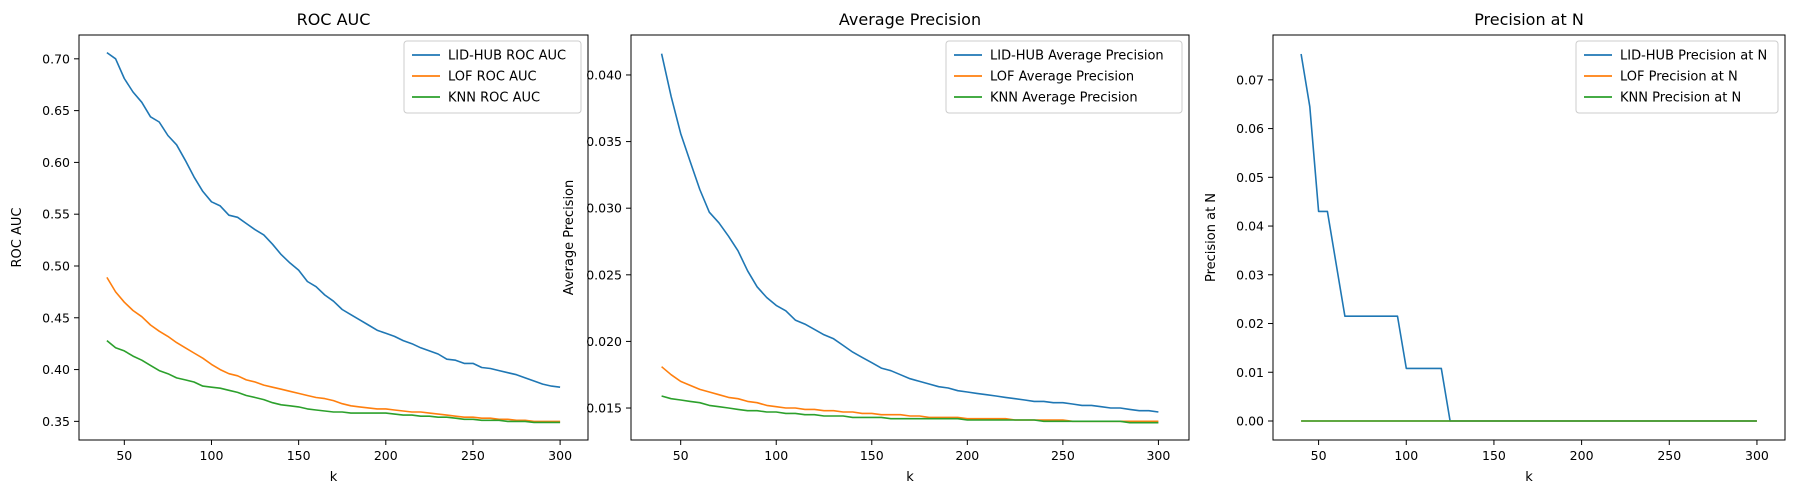 The image size is (1800, 500). I want to click on legend-label: LOF ROC AUC, so click(492, 77).